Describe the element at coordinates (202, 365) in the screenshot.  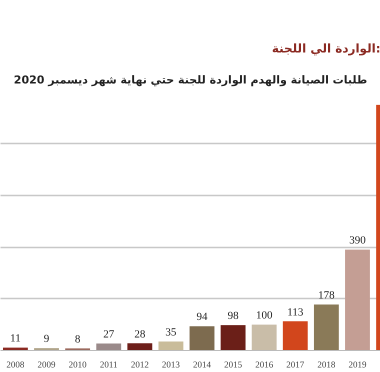
I see `x-tick-label: 2014` at that location.